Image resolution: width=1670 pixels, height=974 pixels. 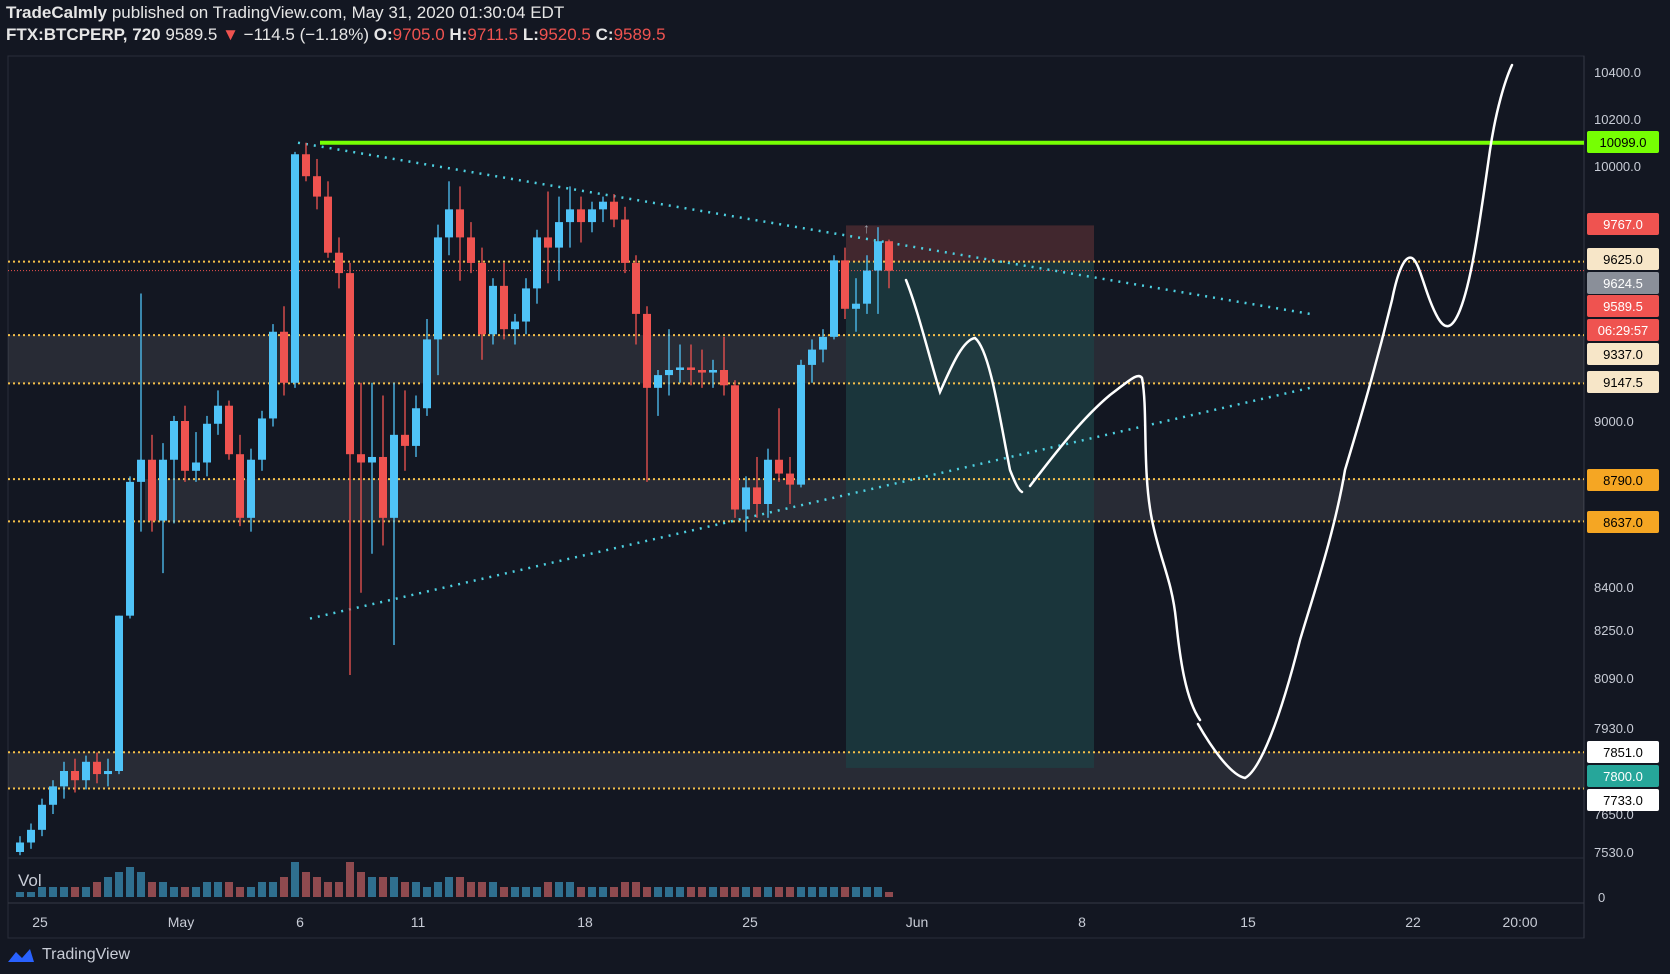 What do you see at coordinates (1248, 922) in the screenshot?
I see `time-tick: 15` at bounding box center [1248, 922].